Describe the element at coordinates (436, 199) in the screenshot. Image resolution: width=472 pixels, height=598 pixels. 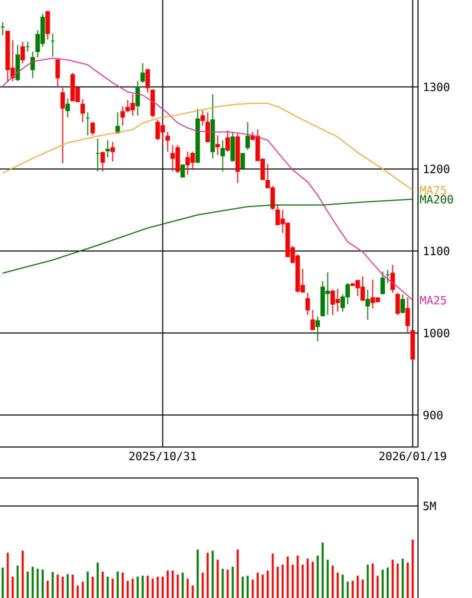
I see `series-label: MA200` at that location.